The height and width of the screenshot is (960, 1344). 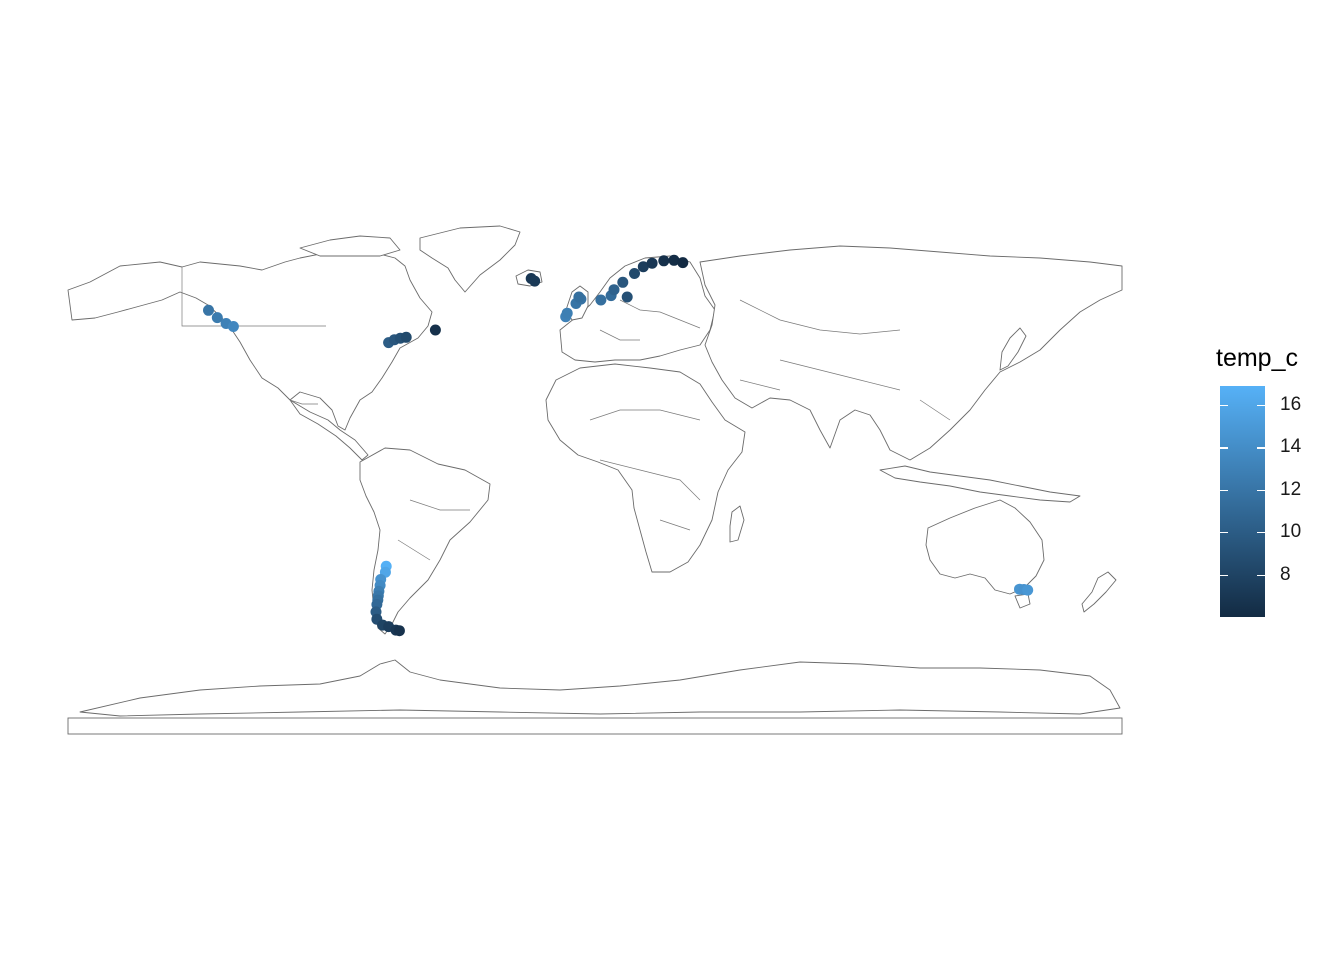 What do you see at coordinates (645, 468) in the screenshot?
I see `land-africa` at bounding box center [645, 468].